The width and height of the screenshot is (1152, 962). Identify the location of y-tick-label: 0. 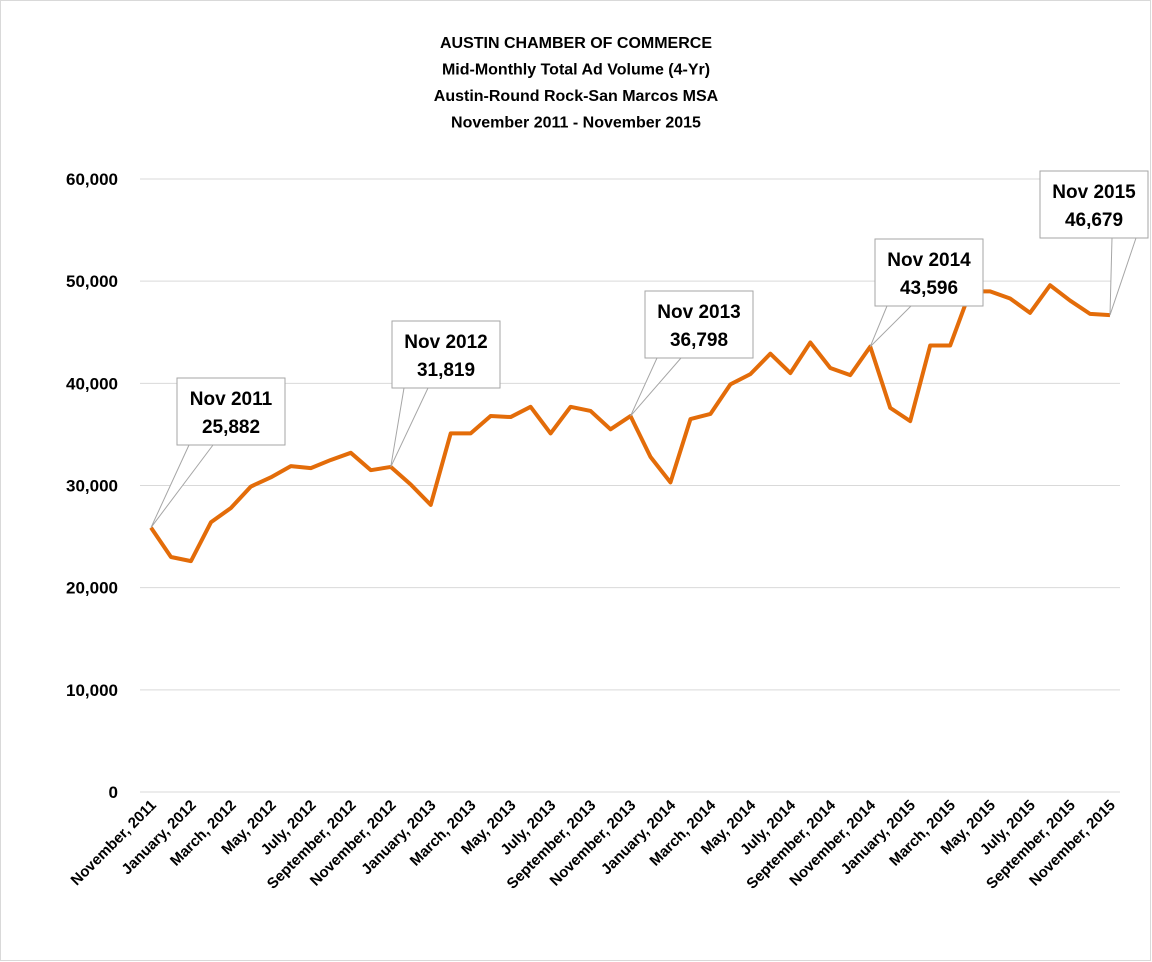
(113, 792).